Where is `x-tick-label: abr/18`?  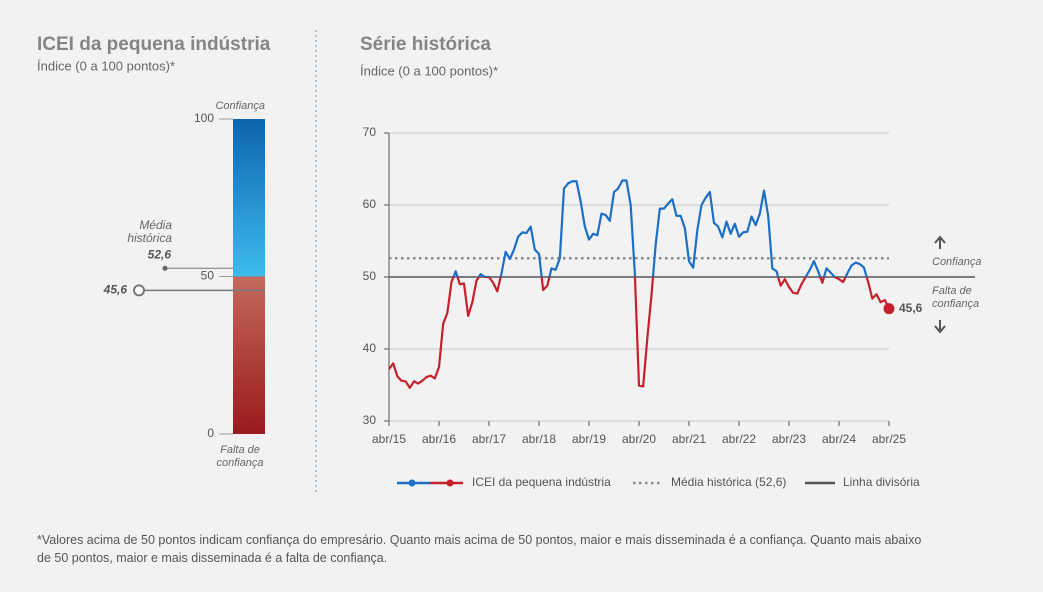
x-tick-label: abr/18 is located at coordinates (539, 439).